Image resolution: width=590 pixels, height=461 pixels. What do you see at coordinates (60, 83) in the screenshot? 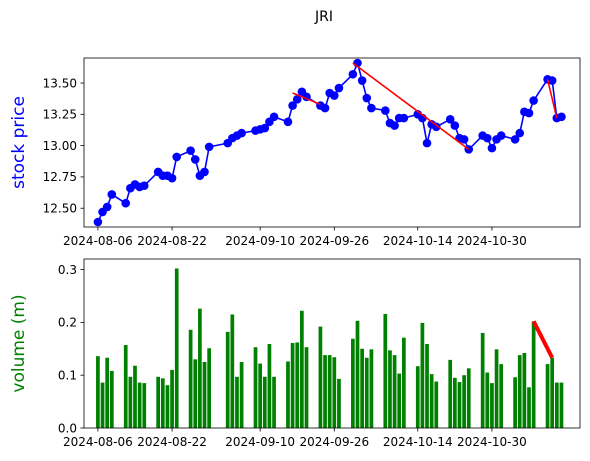
I see `price-ytick-label: 13.50` at bounding box center [60, 83].